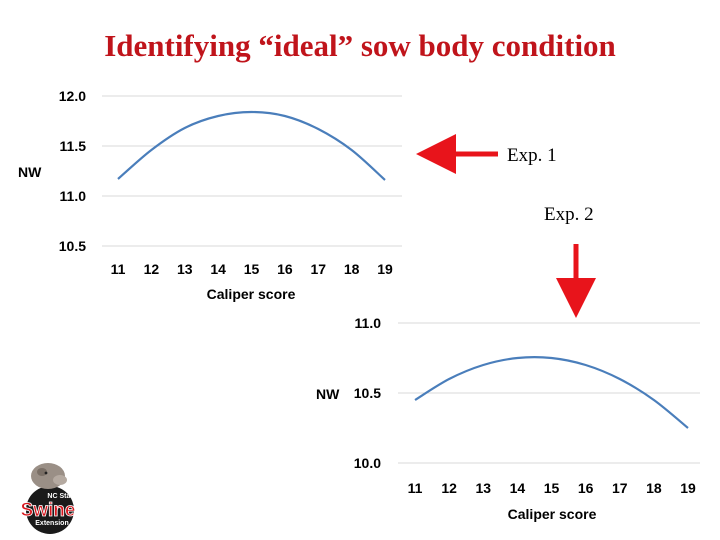  I want to click on chart-exp2-xtick-label: 15, so click(552, 488).